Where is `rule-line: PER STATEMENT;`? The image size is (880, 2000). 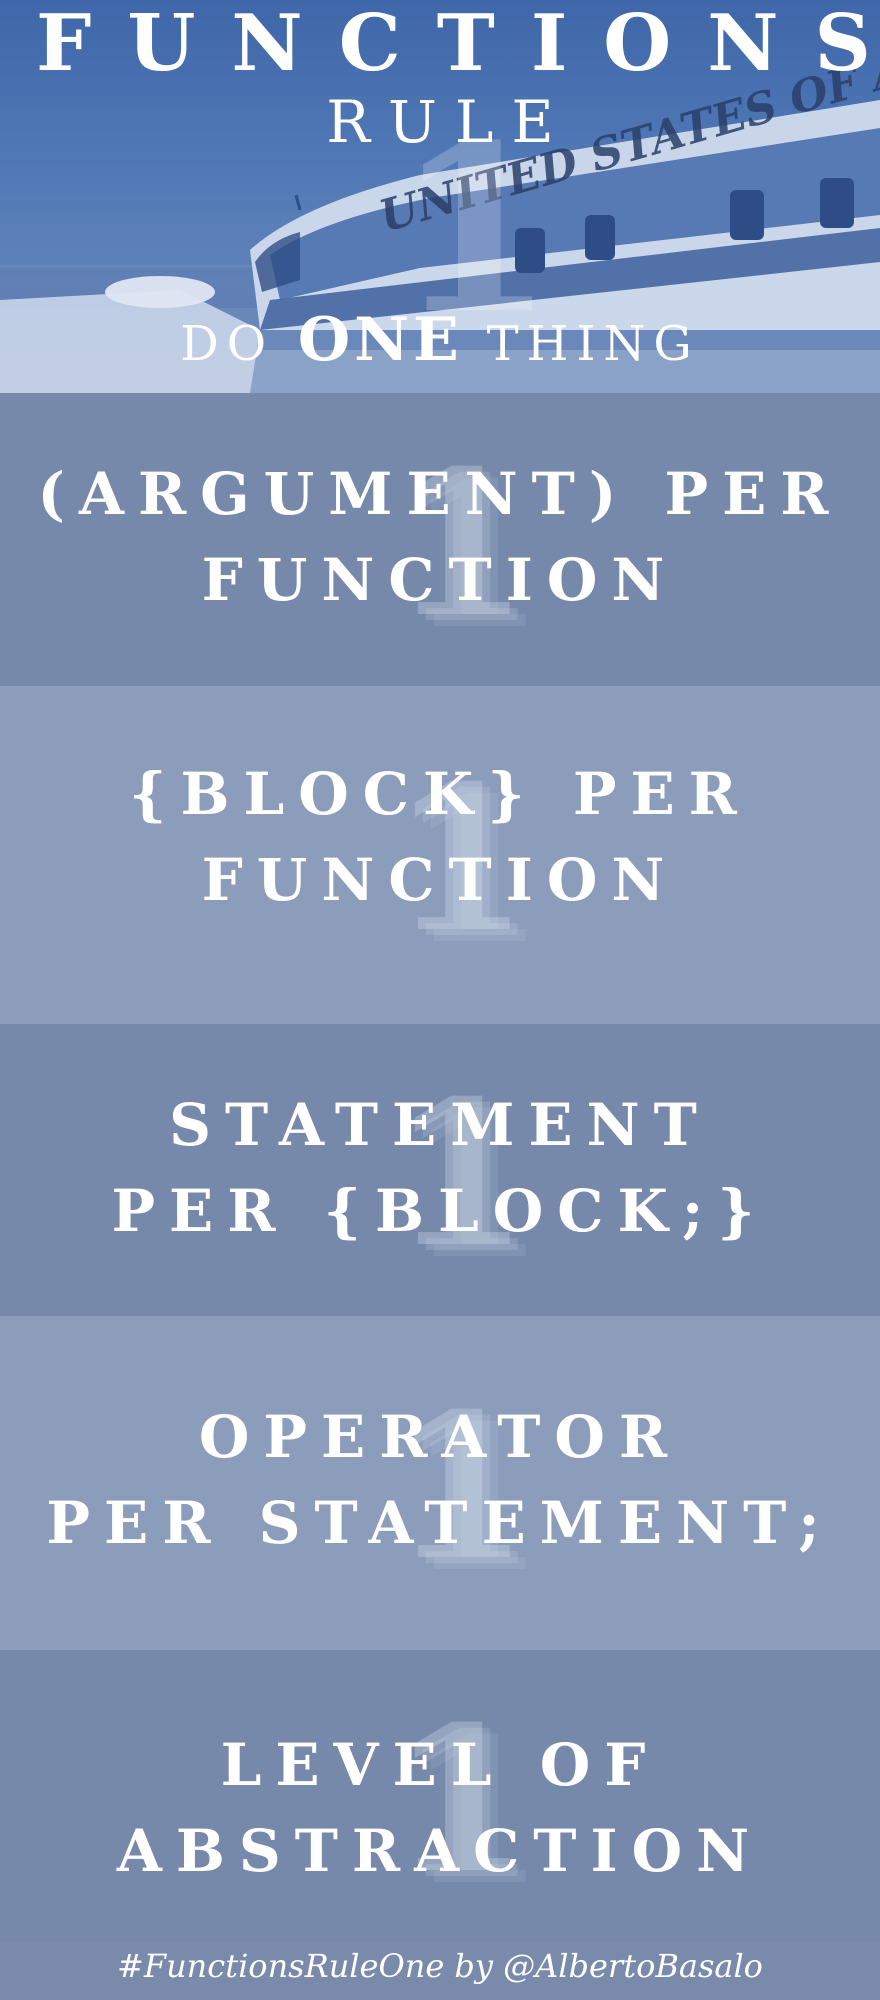 rule-line: PER STATEMENT; is located at coordinates (440, 1523).